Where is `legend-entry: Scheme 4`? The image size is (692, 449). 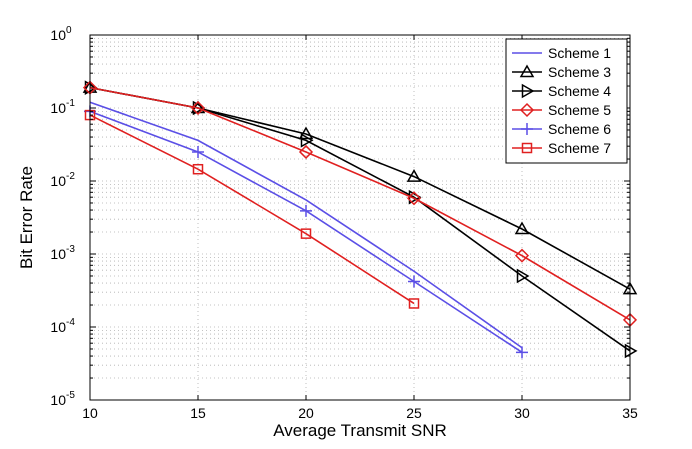
legend-entry: Scheme 4 is located at coordinates (561, 91).